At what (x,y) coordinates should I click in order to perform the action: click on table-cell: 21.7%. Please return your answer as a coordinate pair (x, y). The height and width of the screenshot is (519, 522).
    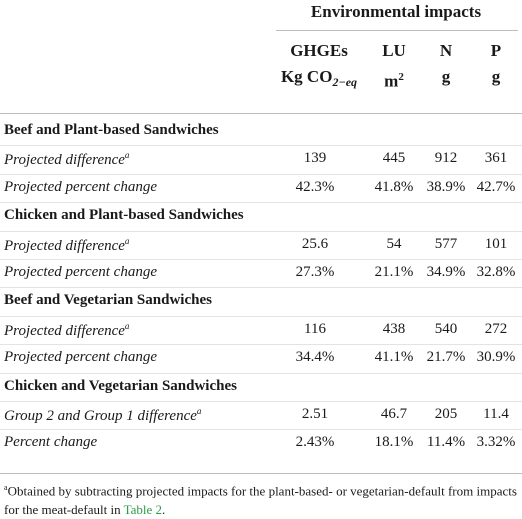
    Looking at the image, I should click on (446, 357).